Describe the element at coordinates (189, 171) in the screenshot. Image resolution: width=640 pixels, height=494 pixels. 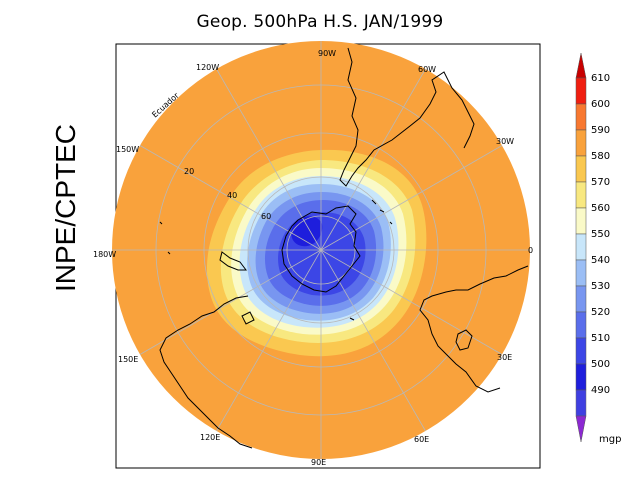
I see `latitude-label-20: 20` at that location.